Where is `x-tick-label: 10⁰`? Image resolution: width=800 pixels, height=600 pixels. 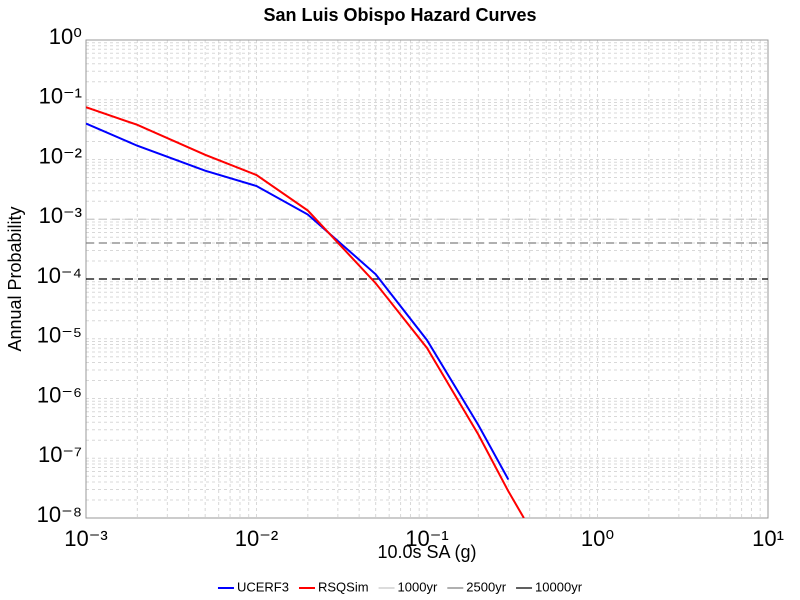
x-tick-label: 10⁰ is located at coordinates (597, 538).